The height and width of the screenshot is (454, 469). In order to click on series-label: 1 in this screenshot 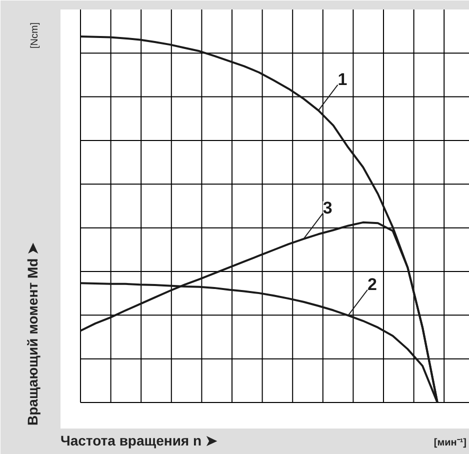, I will do `click(343, 79)`.